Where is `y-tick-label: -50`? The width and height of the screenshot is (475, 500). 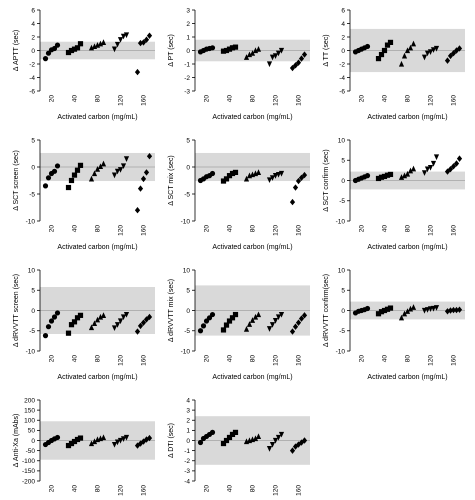
y-tick-label: -50 is located at coordinates (31, 451).